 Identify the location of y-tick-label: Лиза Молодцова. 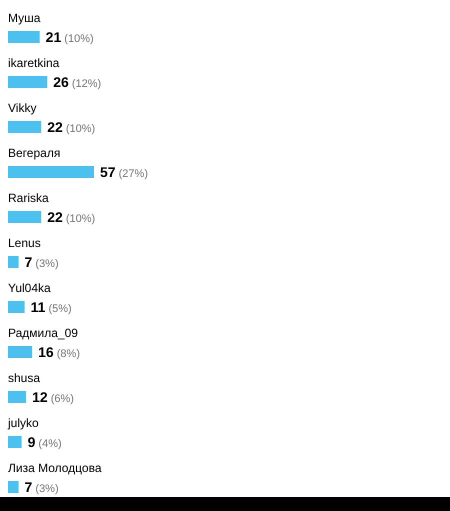
(55, 468).